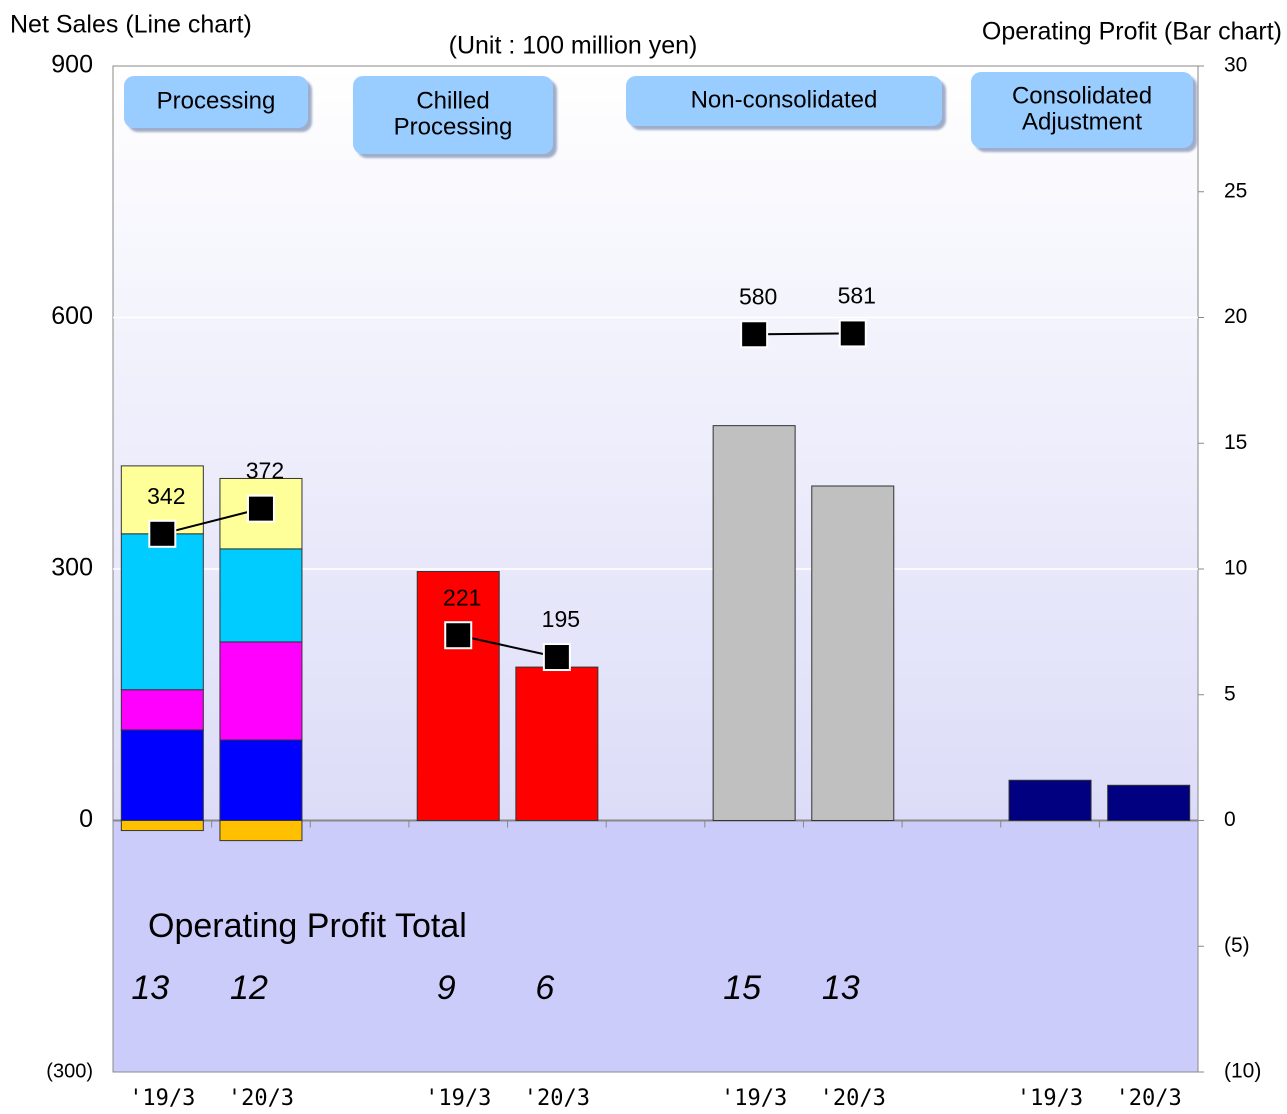 The width and height of the screenshot is (1287, 1114). I want to click on y-tick-label: 300, so click(72, 568).